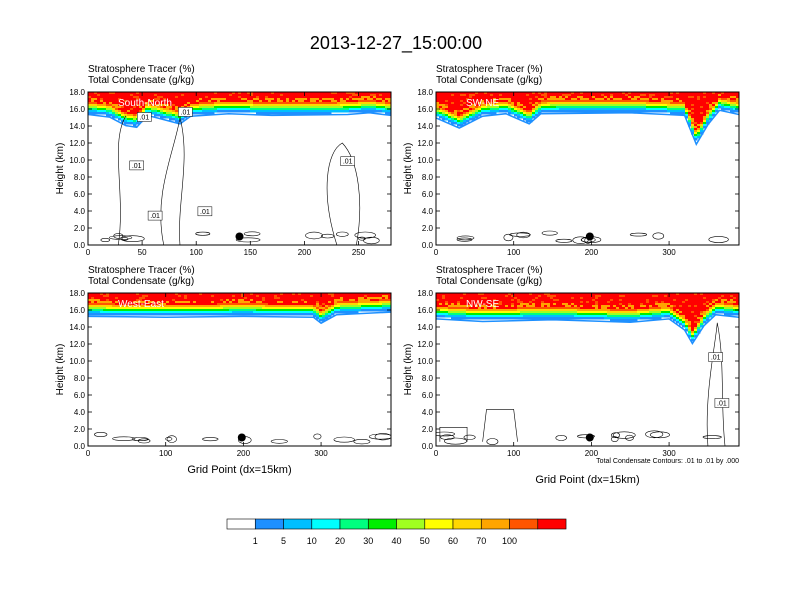  What do you see at coordinates (589, 236) in the screenshot?
I see `location-marker` at bounding box center [589, 236].